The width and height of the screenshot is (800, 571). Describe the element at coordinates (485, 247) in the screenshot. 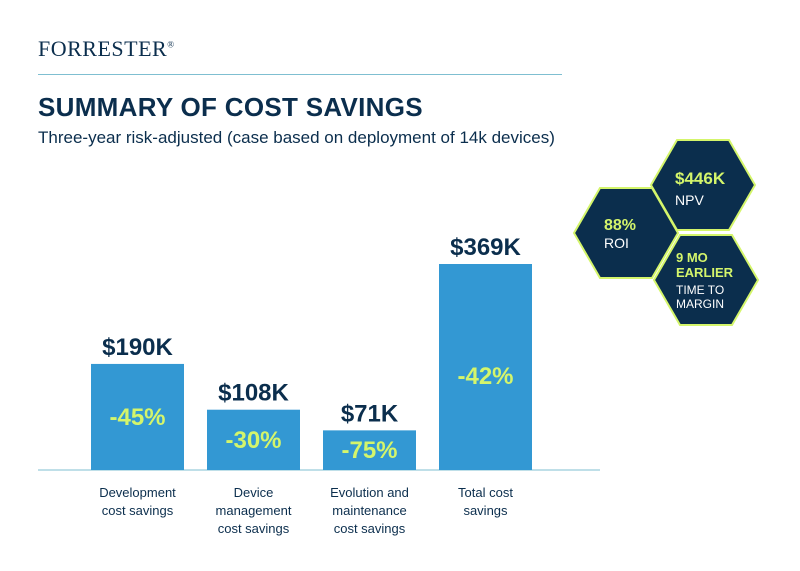

I see `bar-value-label-4: $369K` at that location.